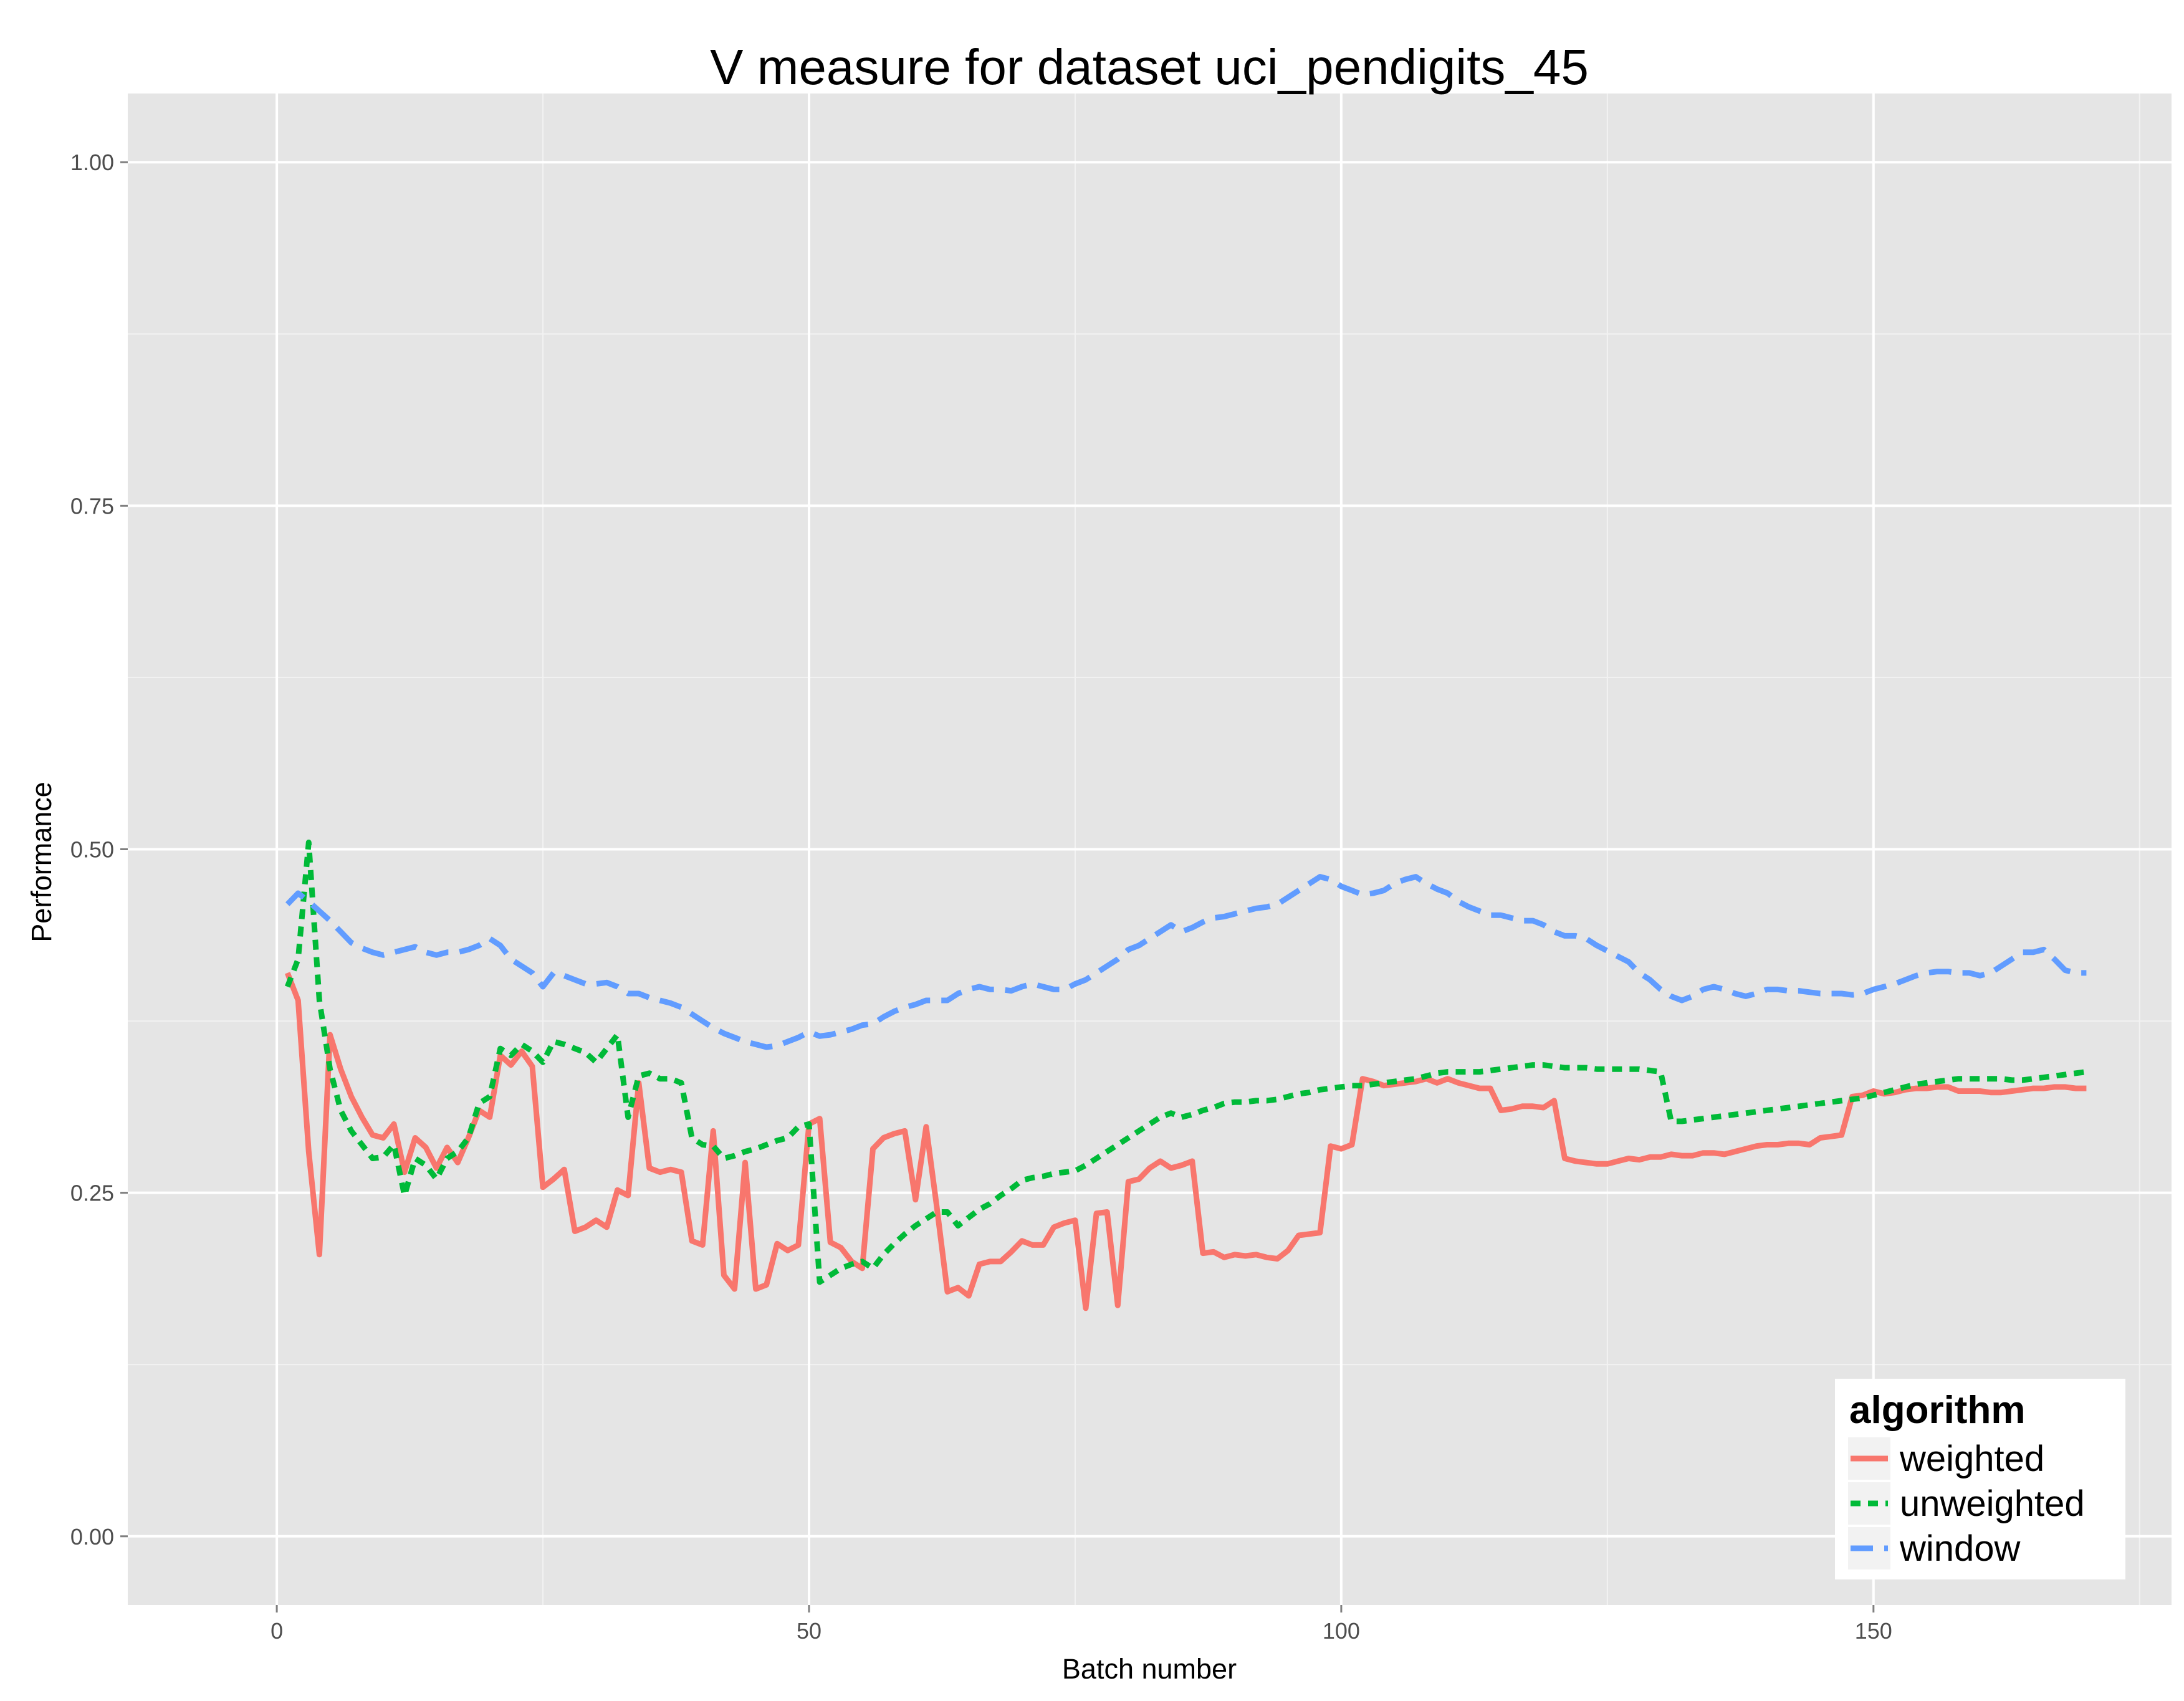  I want to click on x-tick-label: 50, so click(809, 1631).